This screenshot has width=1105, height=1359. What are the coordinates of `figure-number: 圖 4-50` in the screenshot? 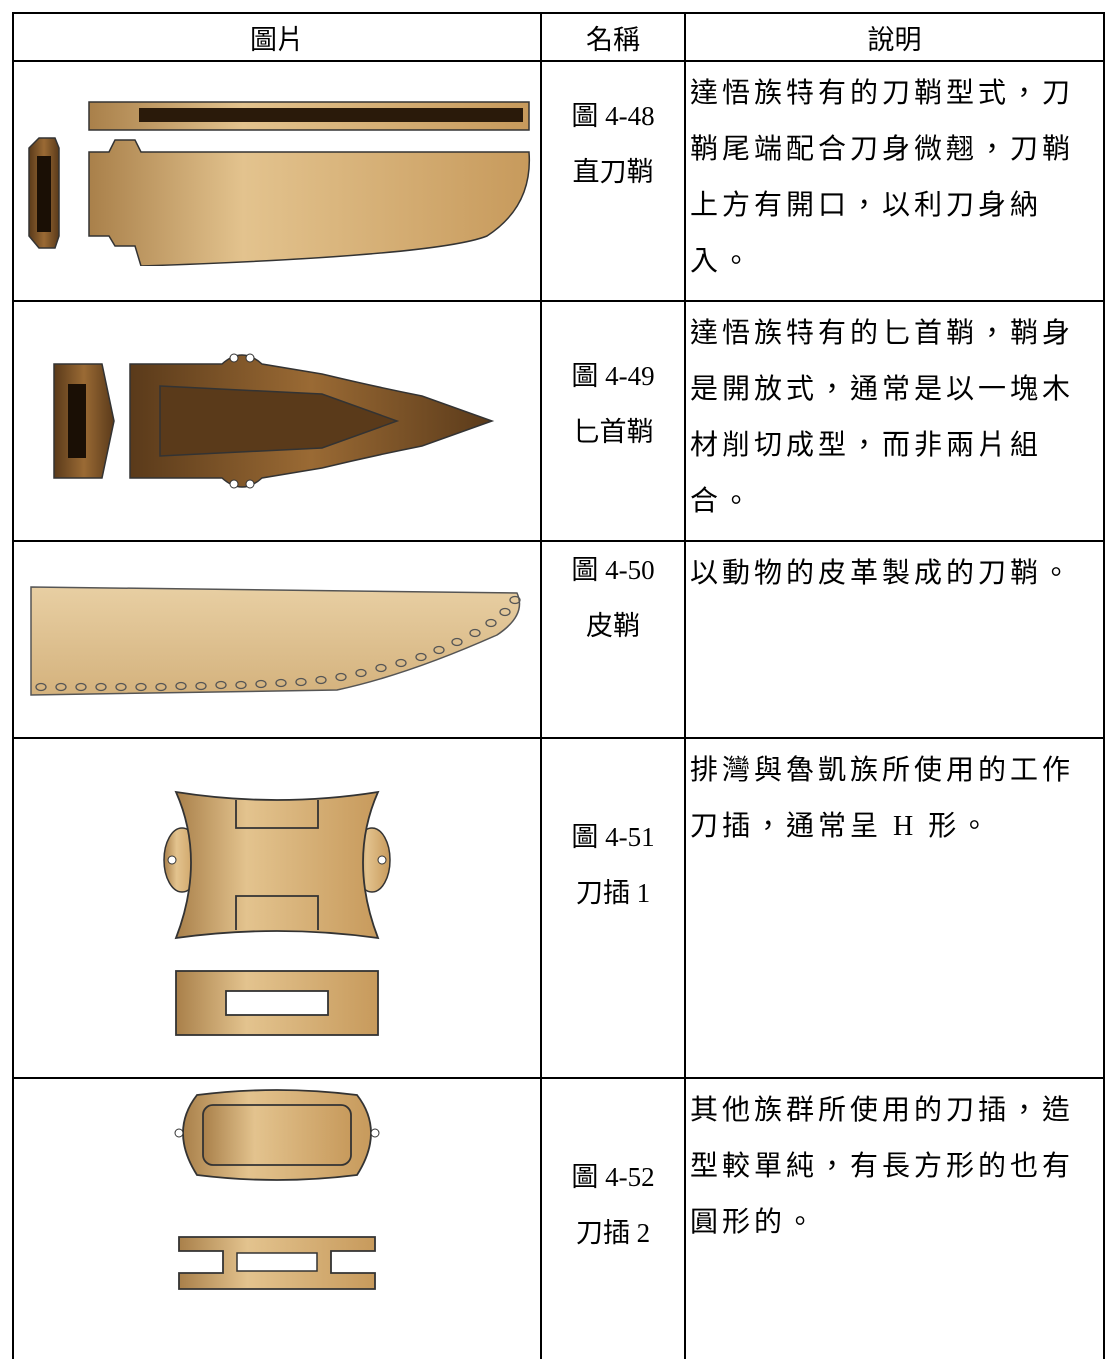 It's located at (613, 570).